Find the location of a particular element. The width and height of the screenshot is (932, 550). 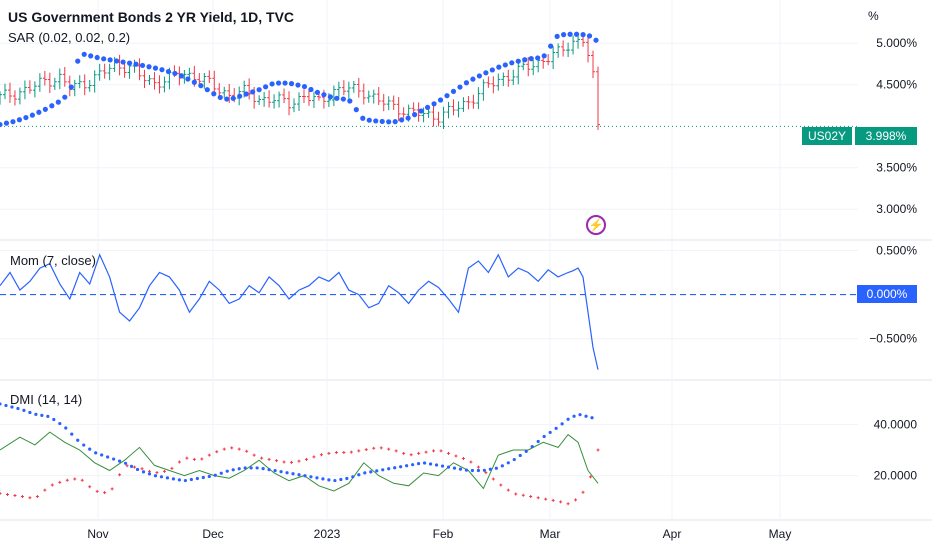

sar-indicator-label: SAR (0.02, 0.02, 0.2) is located at coordinates (69, 37).